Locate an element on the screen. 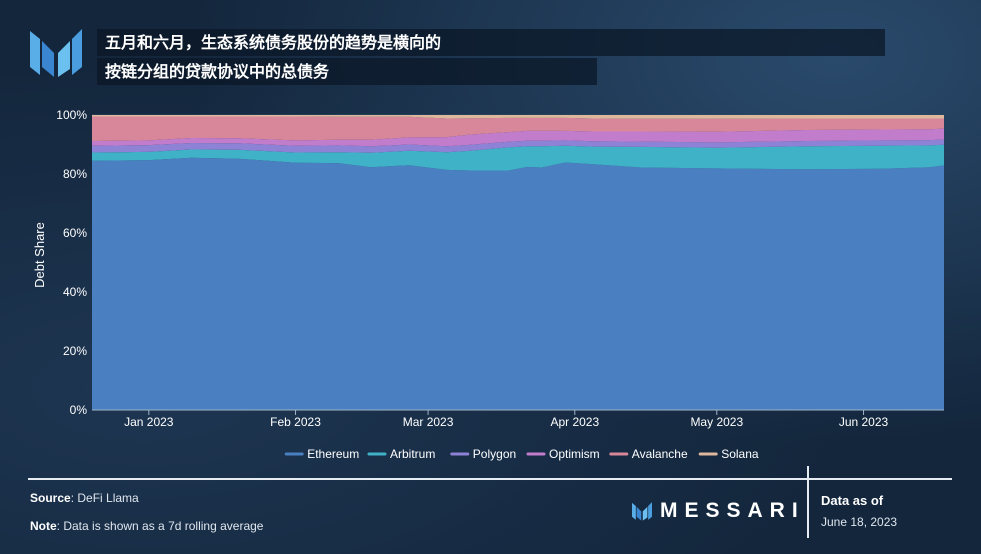  y-tick-label: 80% is located at coordinates (75, 174).